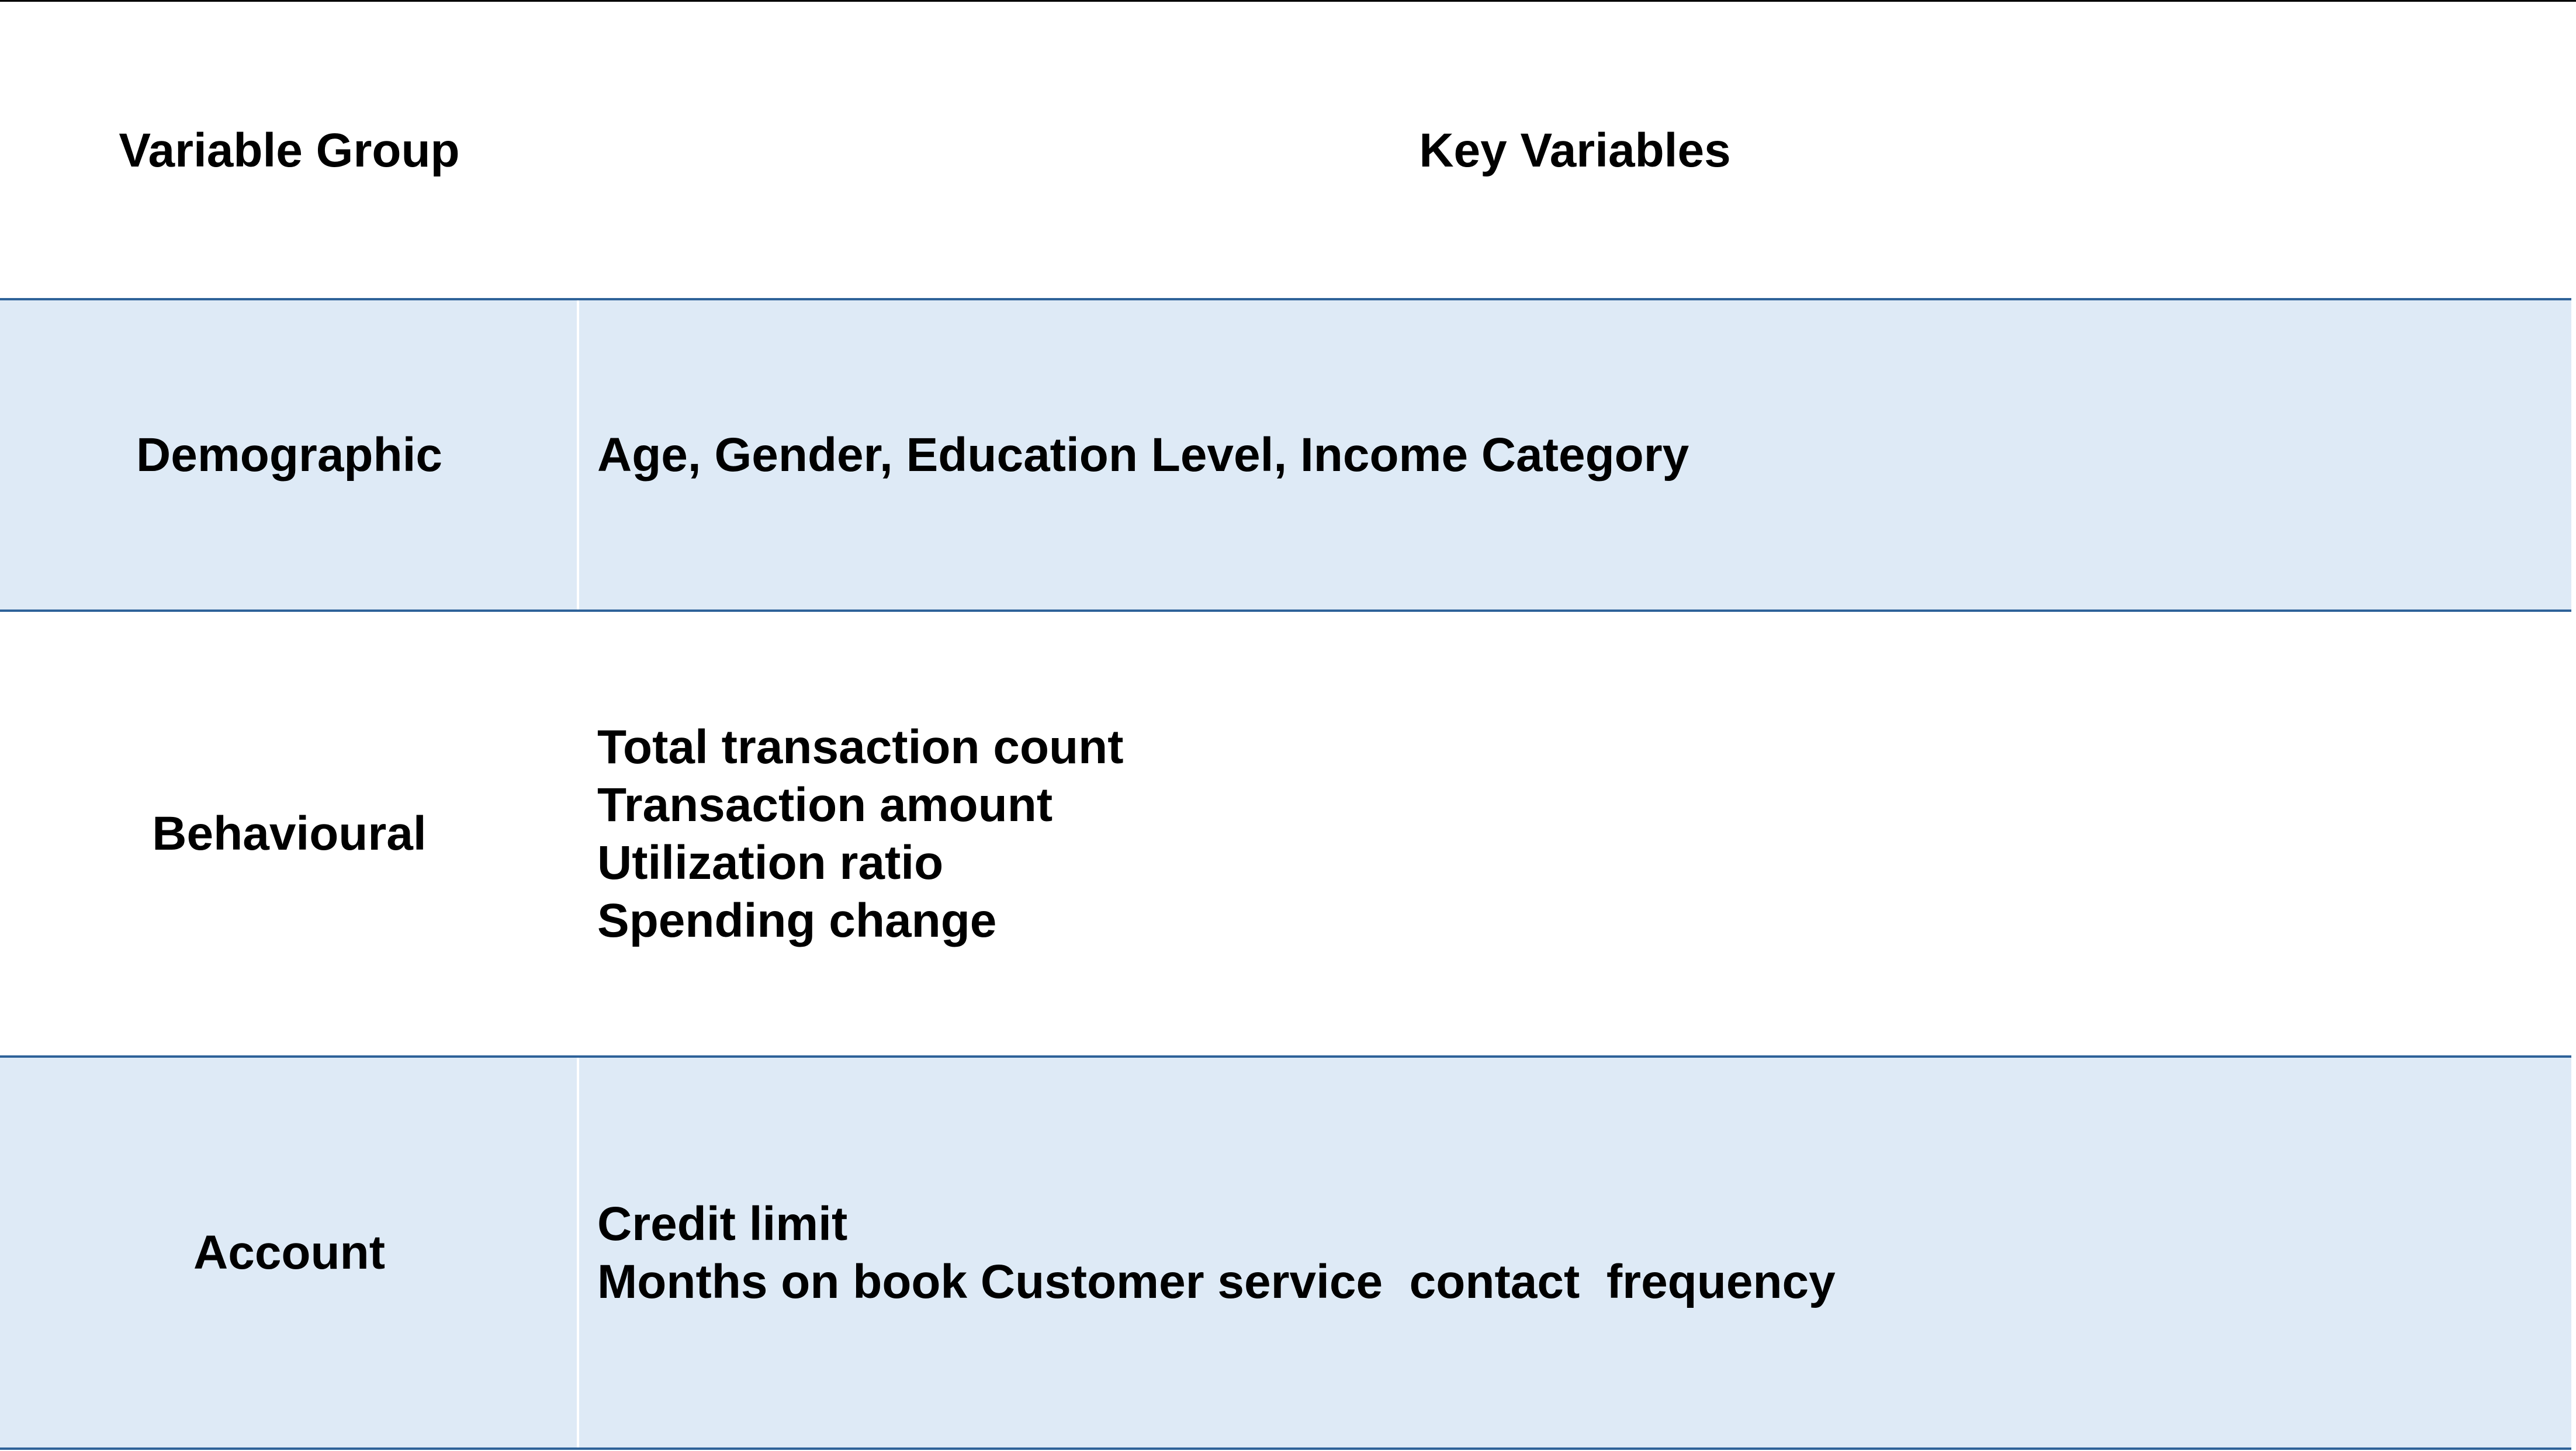 Image resolution: width=2576 pixels, height=1451 pixels. I want to click on header-variable-group: Variable Group, so click(290, 150).